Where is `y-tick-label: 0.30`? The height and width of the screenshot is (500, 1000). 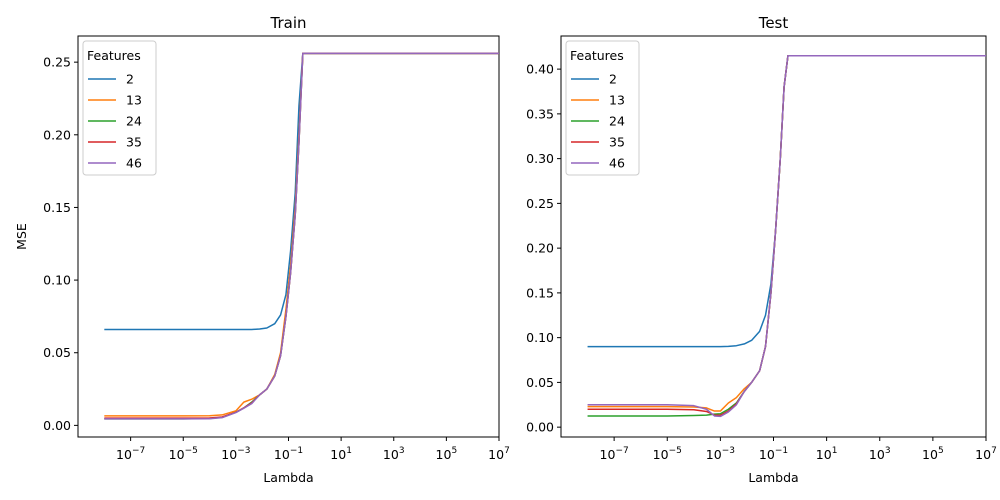 y-tick-label: 0.30 is located at coordinates (540, 158).